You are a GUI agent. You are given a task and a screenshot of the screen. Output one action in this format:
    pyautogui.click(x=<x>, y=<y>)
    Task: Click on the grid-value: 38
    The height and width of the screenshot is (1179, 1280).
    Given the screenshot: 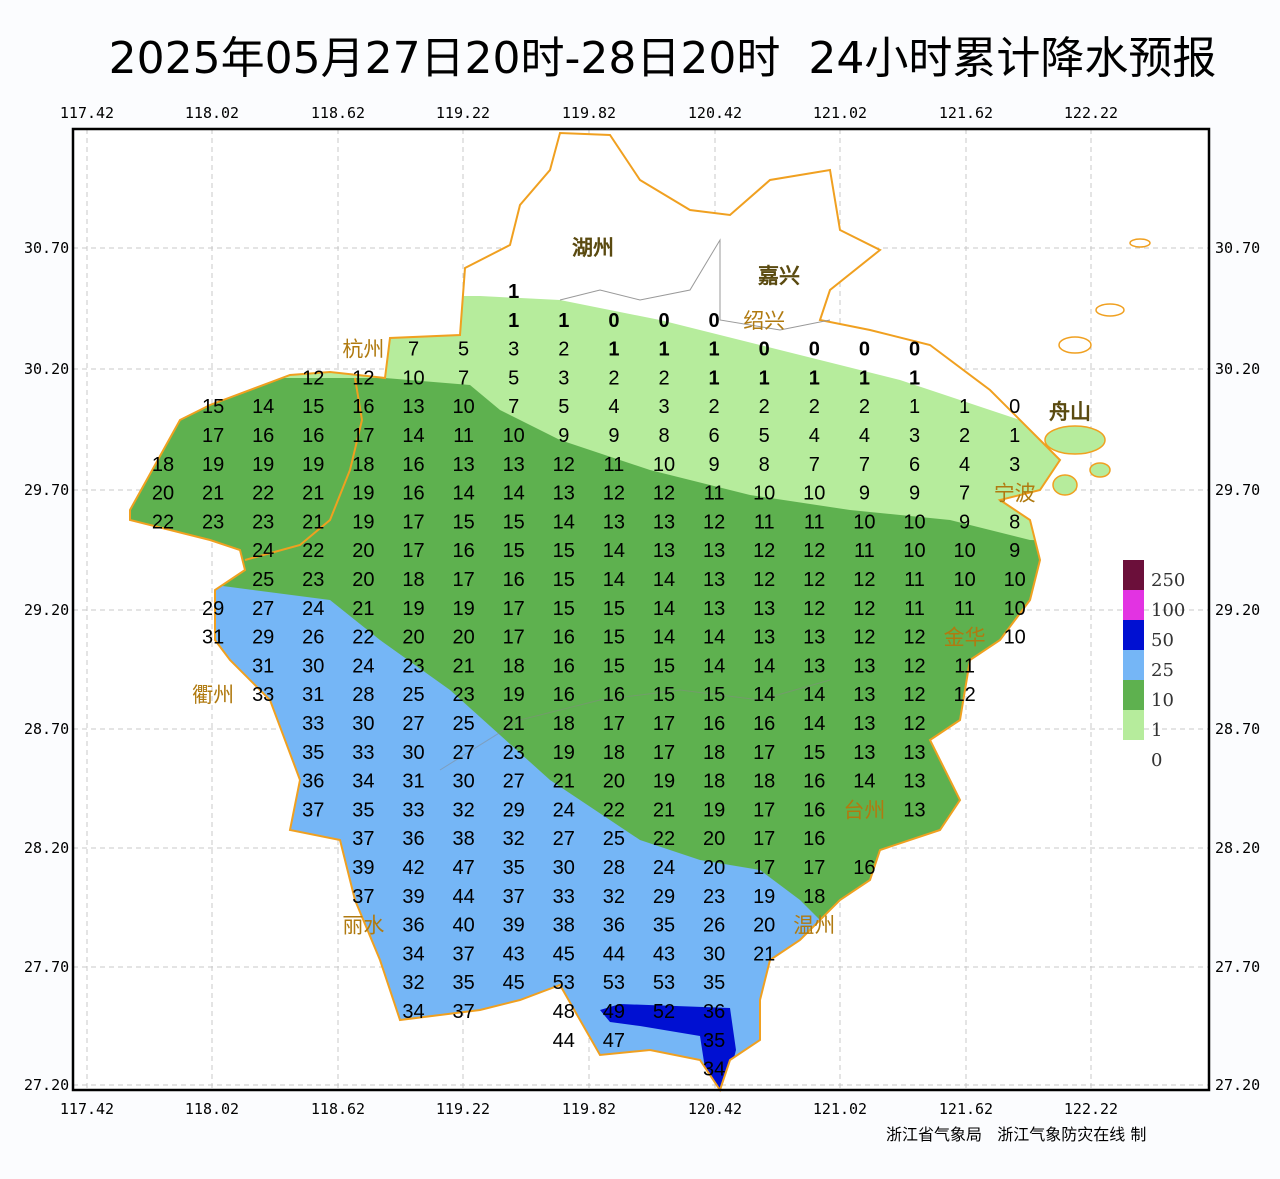 What is the action you would take?
    pyautogui.click(x=463, y=839)
    